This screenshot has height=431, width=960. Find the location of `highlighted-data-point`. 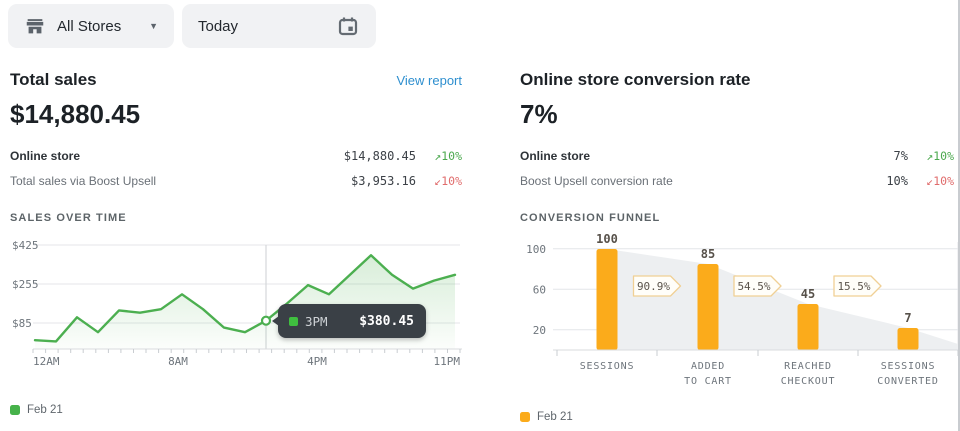

highlighted-data-point is located at coordinates (266, 320).